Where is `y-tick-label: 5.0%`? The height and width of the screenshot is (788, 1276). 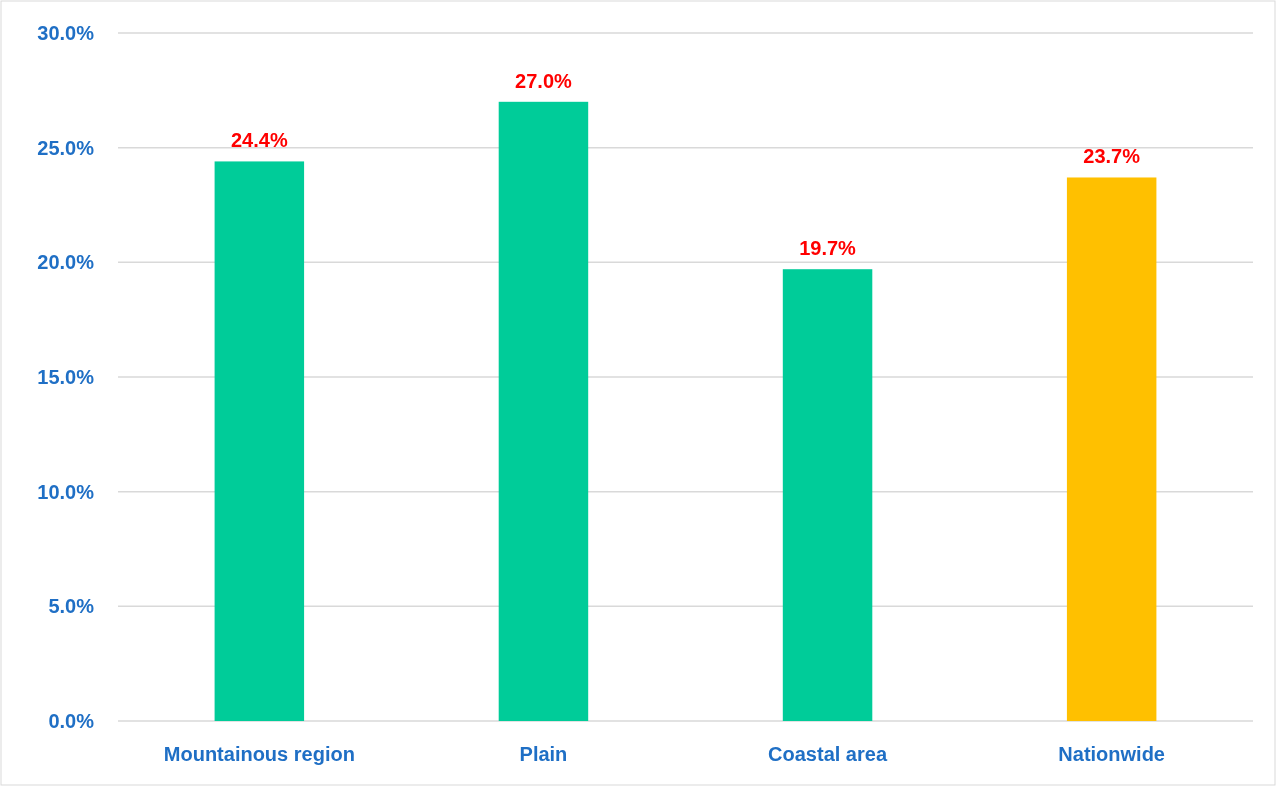 y-tick-label: 5.0% is located at coordinates (71, 606).